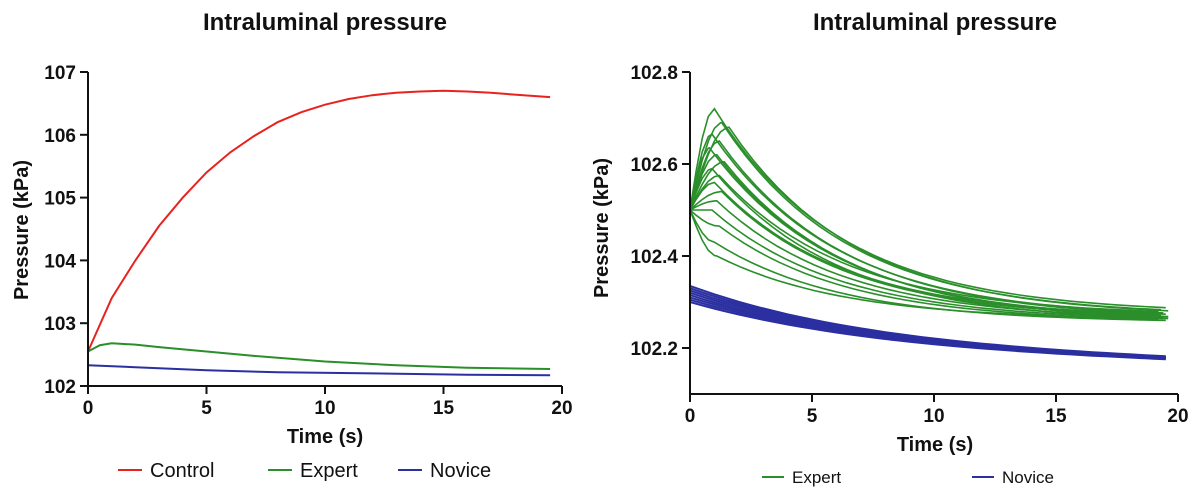 The height and width of the screenshot is (491, 1196). I want to click on chart-right-y-ticks: 102.2 102.4 102.6 102.8, so click(660, 211).